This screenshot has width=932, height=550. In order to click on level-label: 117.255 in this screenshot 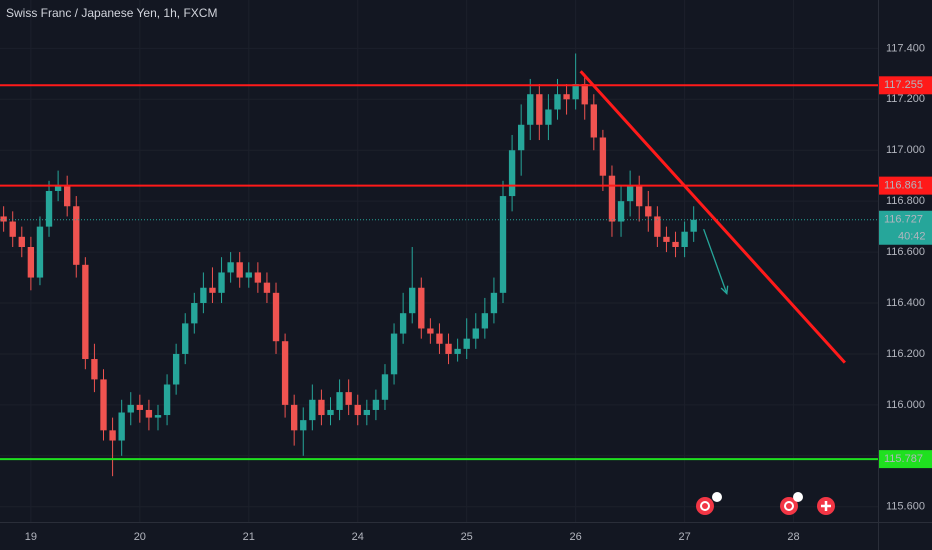, I will do `click(903, 85)`.